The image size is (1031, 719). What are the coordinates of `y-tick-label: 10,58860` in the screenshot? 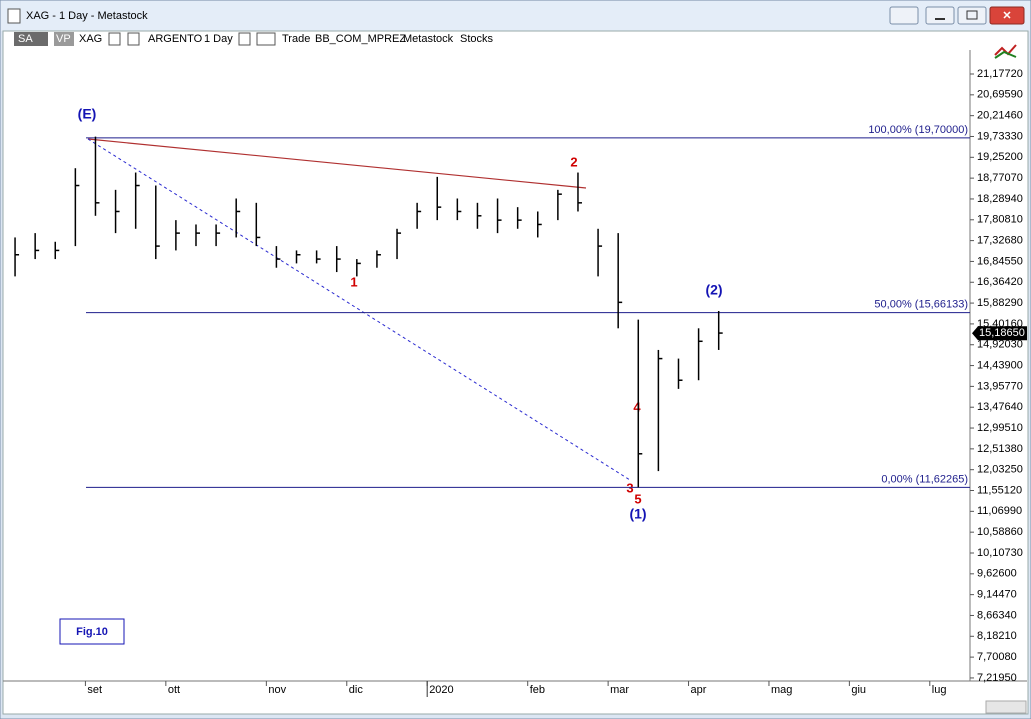 It's located at (1000, 532).